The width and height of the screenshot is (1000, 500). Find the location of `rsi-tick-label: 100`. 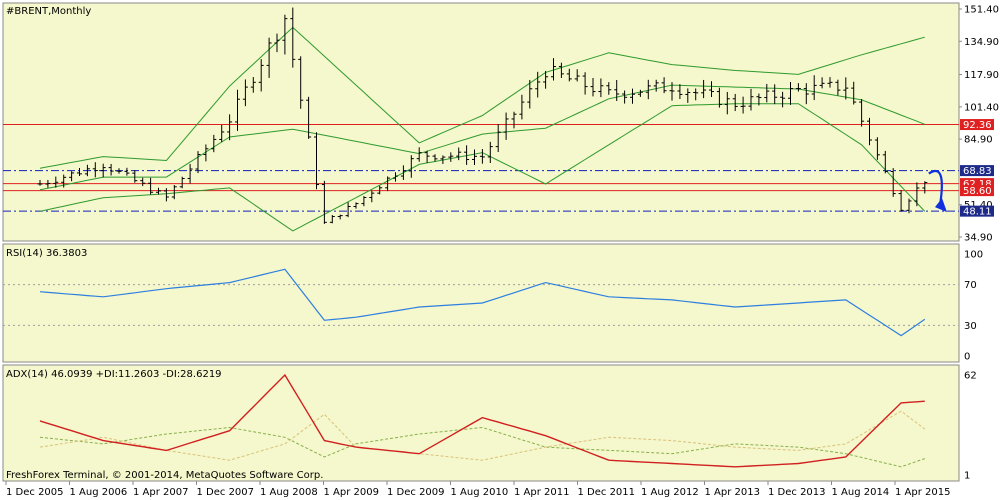

rsi-tick-label: 100 is located at coordinates (973, 255).